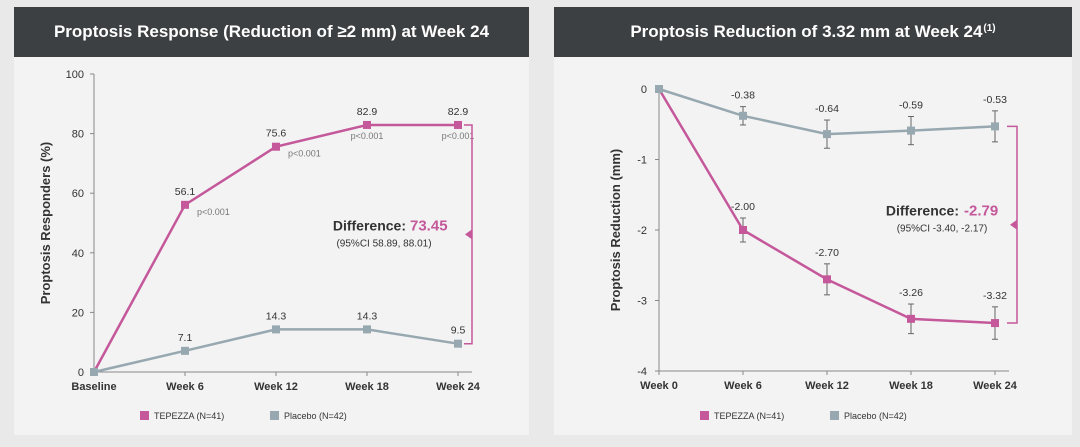 The width and height of the screenshot is (1080, 447). Describe the element at coordinates (995, 296) in the screenshot. I see `tepezza-data-label: -3.32` at that location.